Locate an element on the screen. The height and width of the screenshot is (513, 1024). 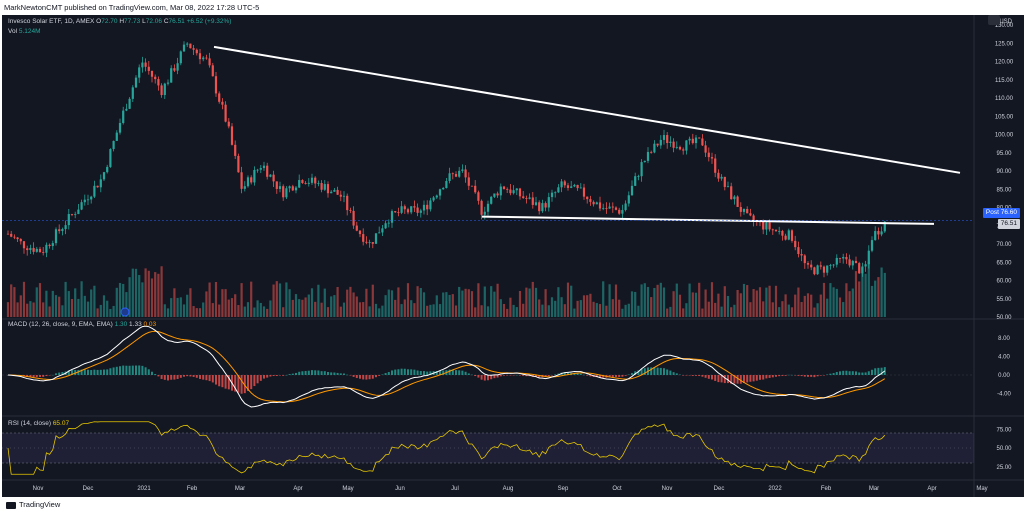
price-tick-label: 125.00 is located at coordinates (1004, 44).